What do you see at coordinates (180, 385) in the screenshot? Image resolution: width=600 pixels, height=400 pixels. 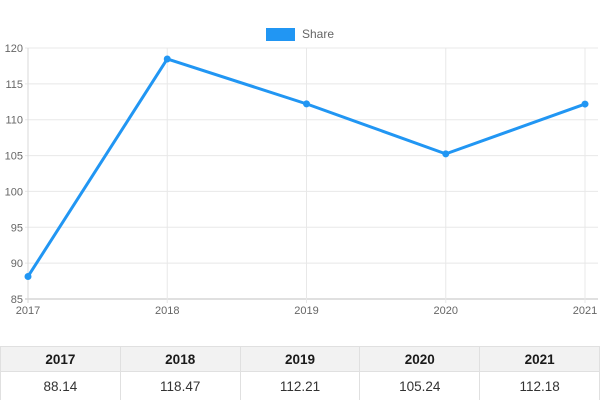 I see `value-cell: 118.47` at bounding box center [180, 385].